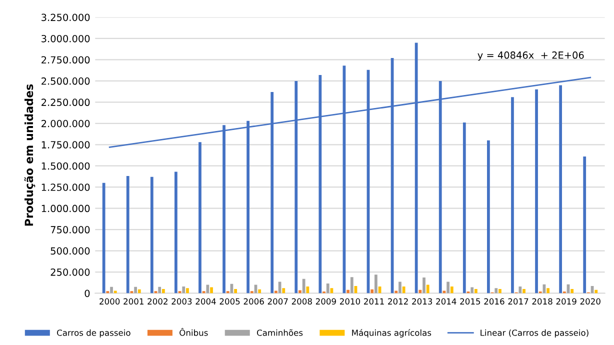 The height and width of the screenshot is (345, 614). What do you see at coordinates (398, 301) in the screenshot?
I see `x-tick-label: 2012` at bounding box center [398, 301].